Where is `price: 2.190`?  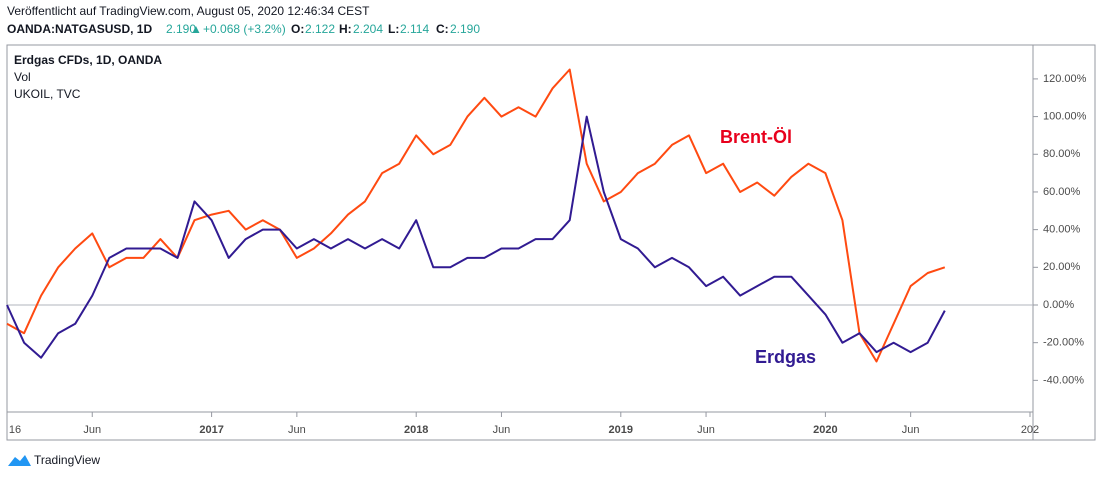
price: 2.190 is located at coordinates (181, 29).